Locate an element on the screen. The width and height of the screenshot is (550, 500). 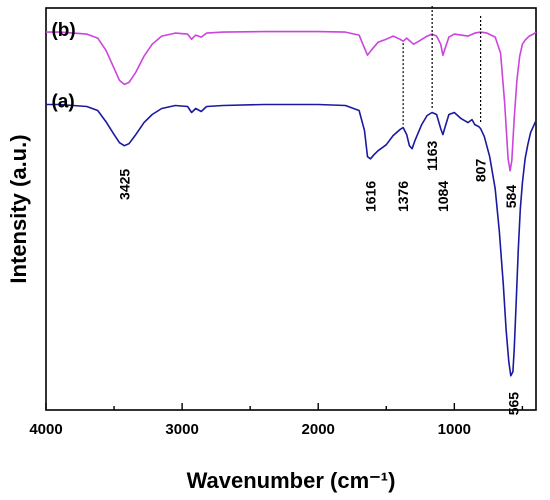
x-axis: 4000 3000 2000 1000 is located at coordinates (276, 420).